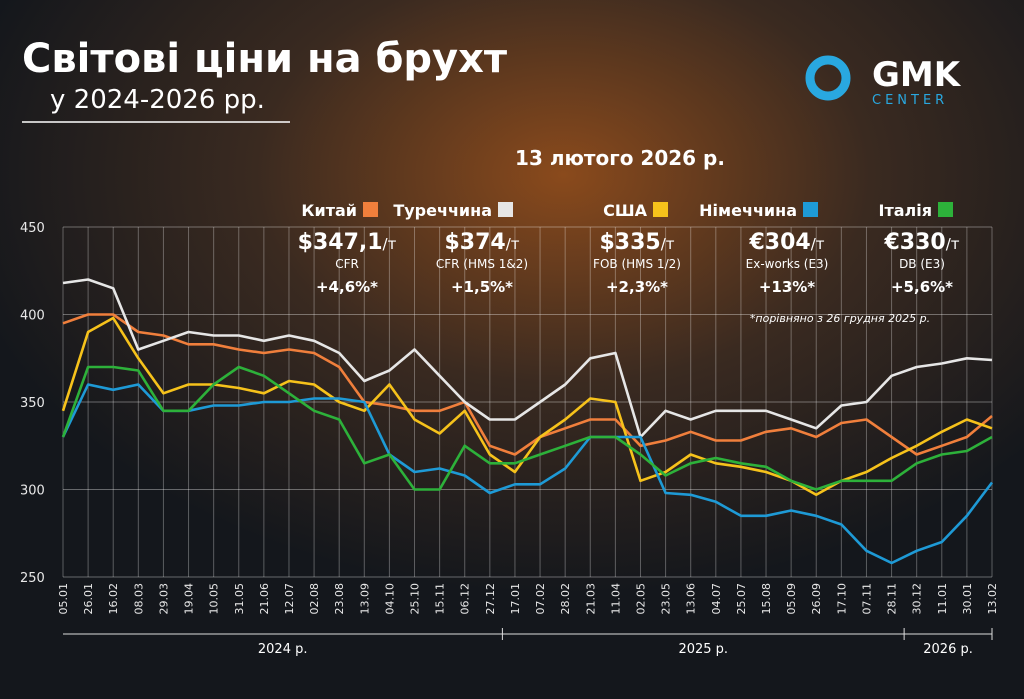 This screenshot has width=1024, height=699. What do you see at coordinates (590, 599) in the screenshot?
I see `x-tick-label: 21.03` at bounding box center [590, 599].